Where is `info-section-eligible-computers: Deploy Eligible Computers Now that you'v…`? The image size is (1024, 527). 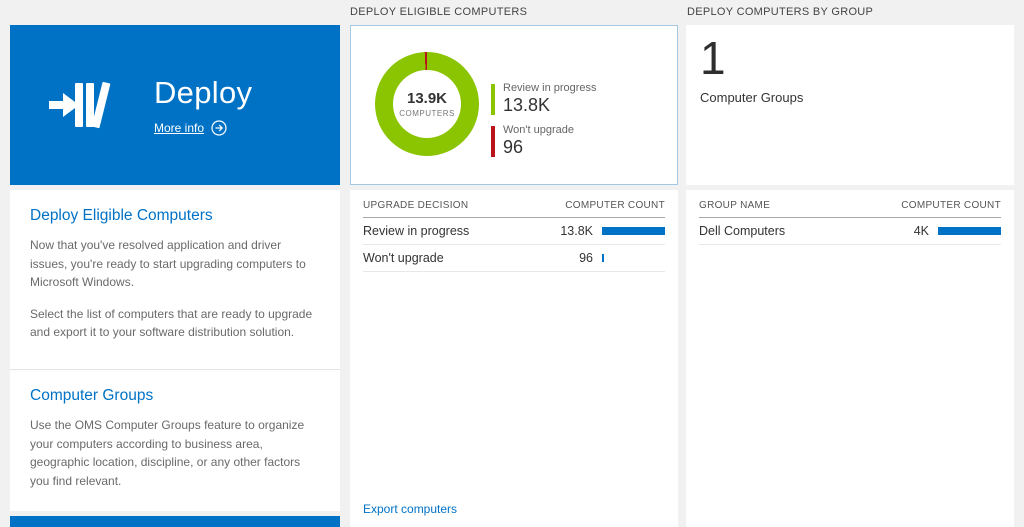 info-section-eligible-computers: Deploy Eligible Computers Now that you'v… is located at coordinates (175, 279).